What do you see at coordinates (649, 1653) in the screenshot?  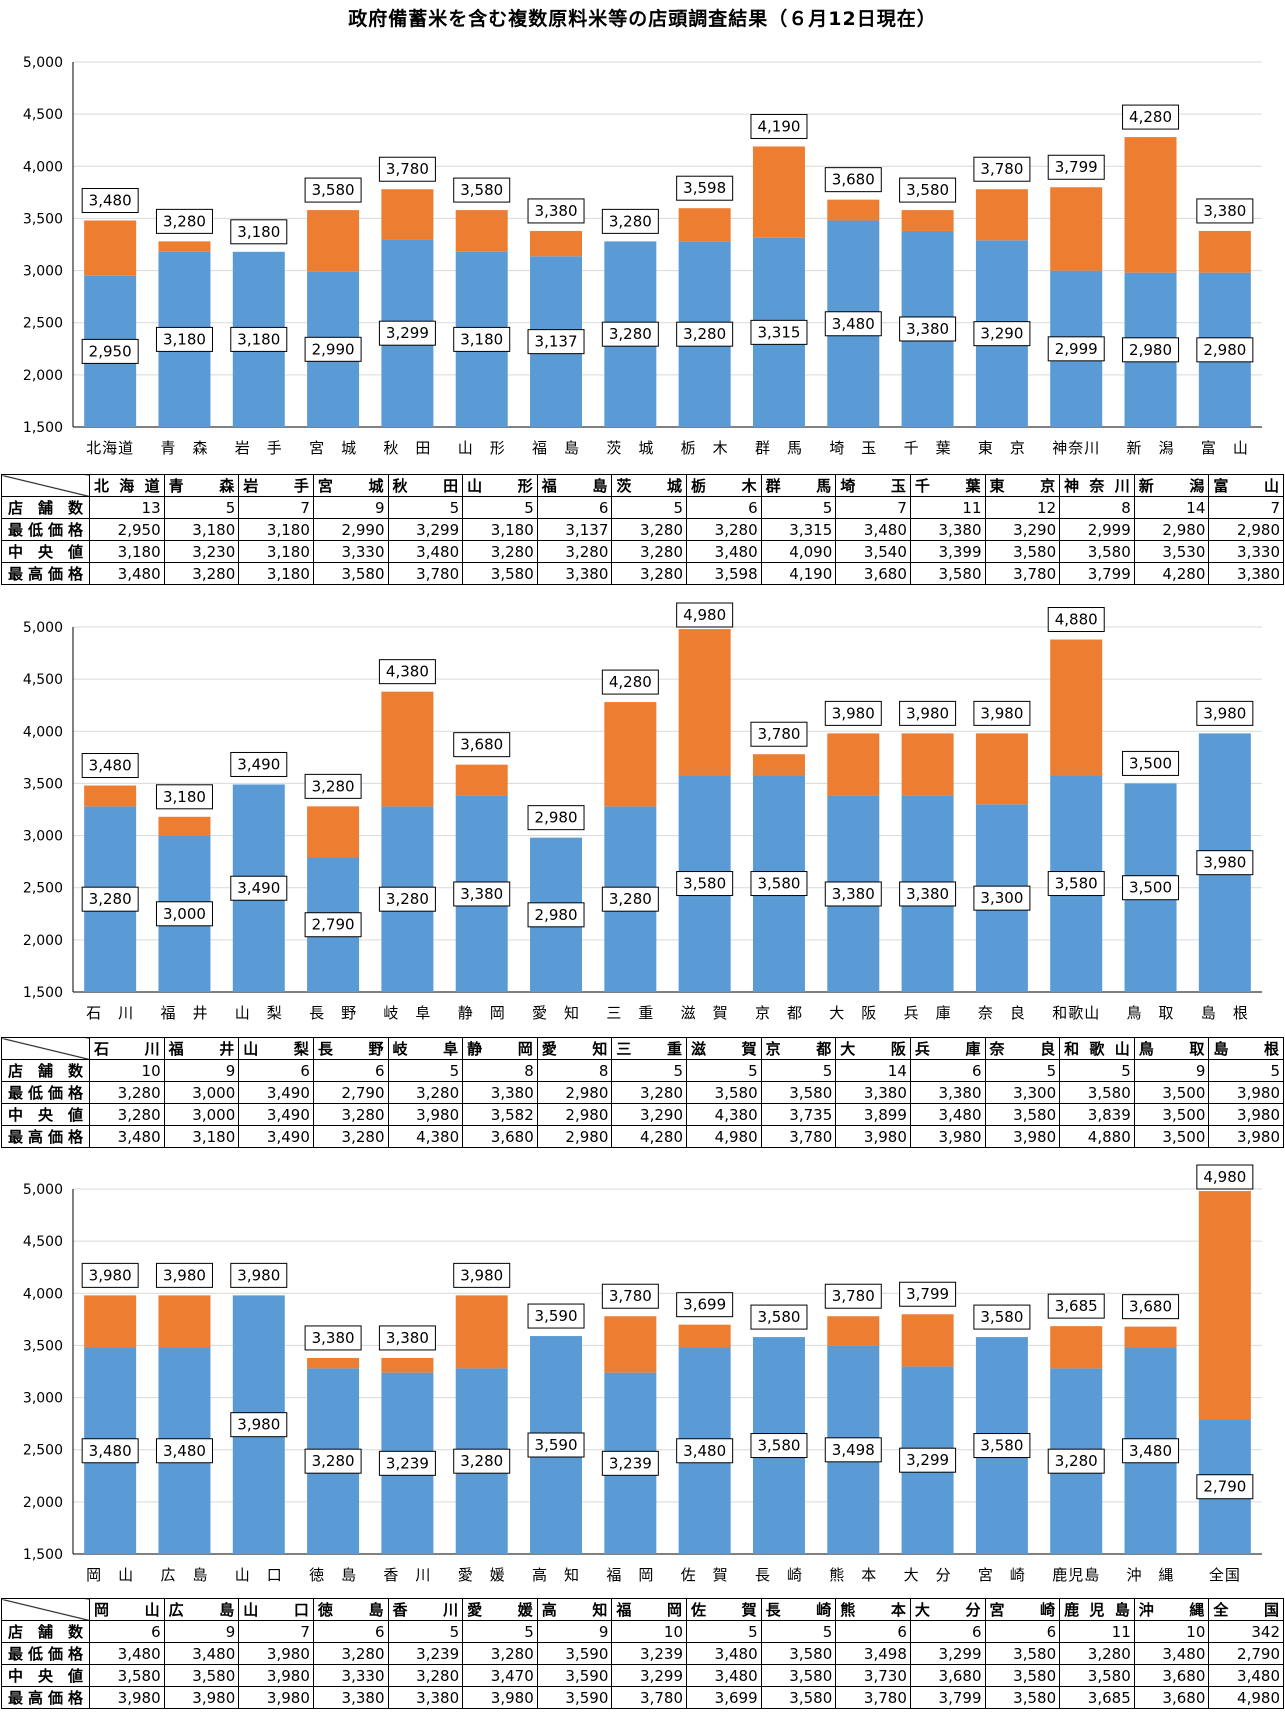 I see `table-cell: 3,239` at bounding box center [649, 1653].